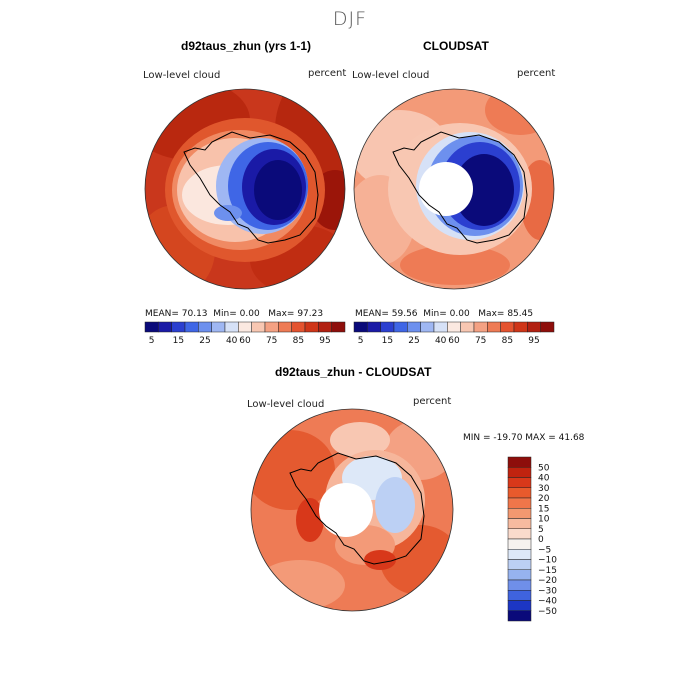 The height and width of the screenshot is (700, 700). I want to click on season-title: DJF, so click(350, 19).